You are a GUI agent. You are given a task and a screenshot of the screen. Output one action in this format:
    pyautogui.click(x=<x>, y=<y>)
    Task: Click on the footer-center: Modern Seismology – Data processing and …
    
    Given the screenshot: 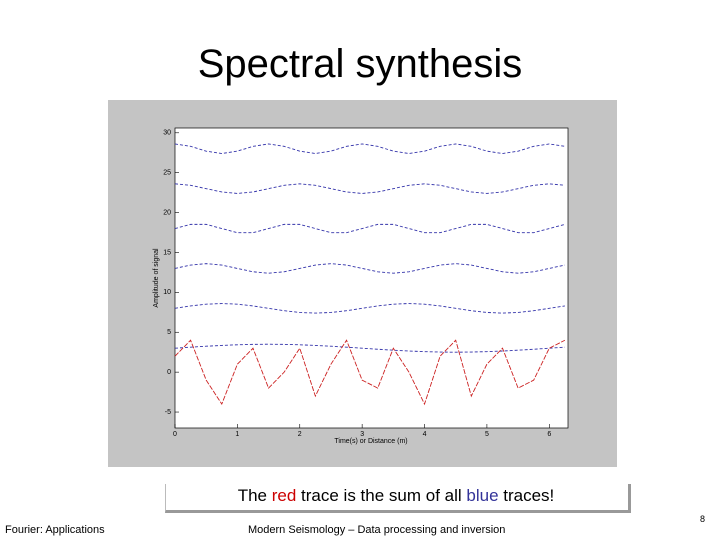 What is the action you would take?
    pyautogui.click(x=377, y=530)
    